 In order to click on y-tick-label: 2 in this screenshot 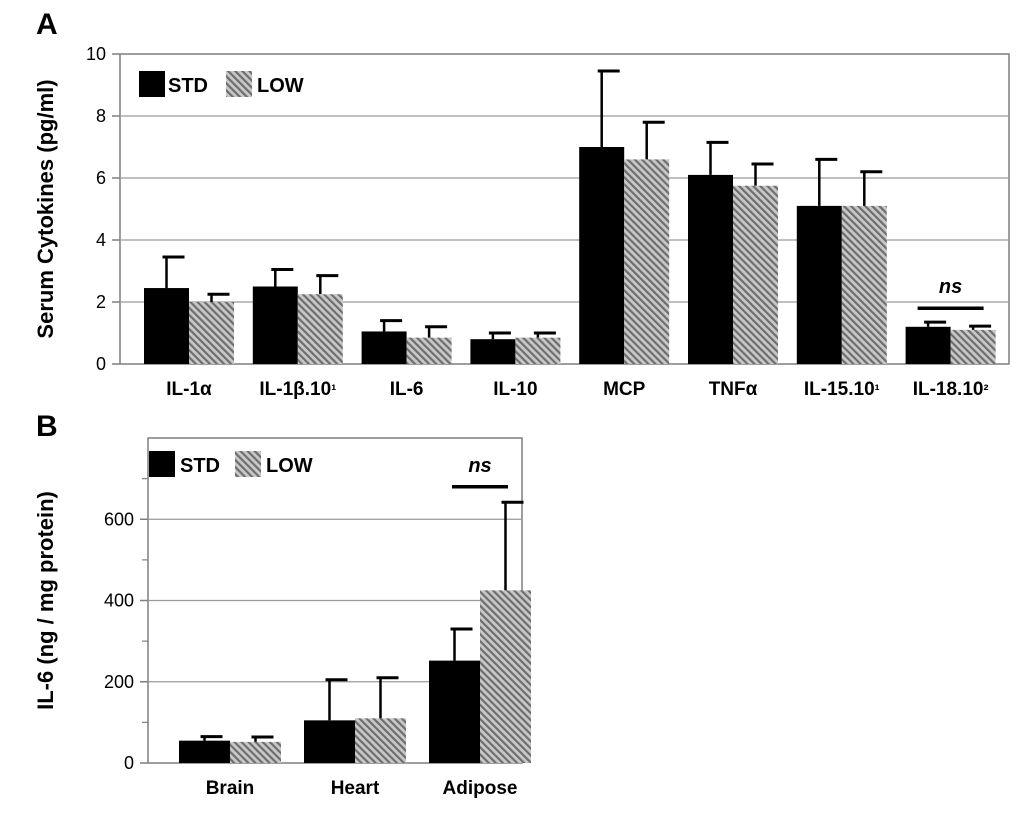, I will do `click(101, 302)`.